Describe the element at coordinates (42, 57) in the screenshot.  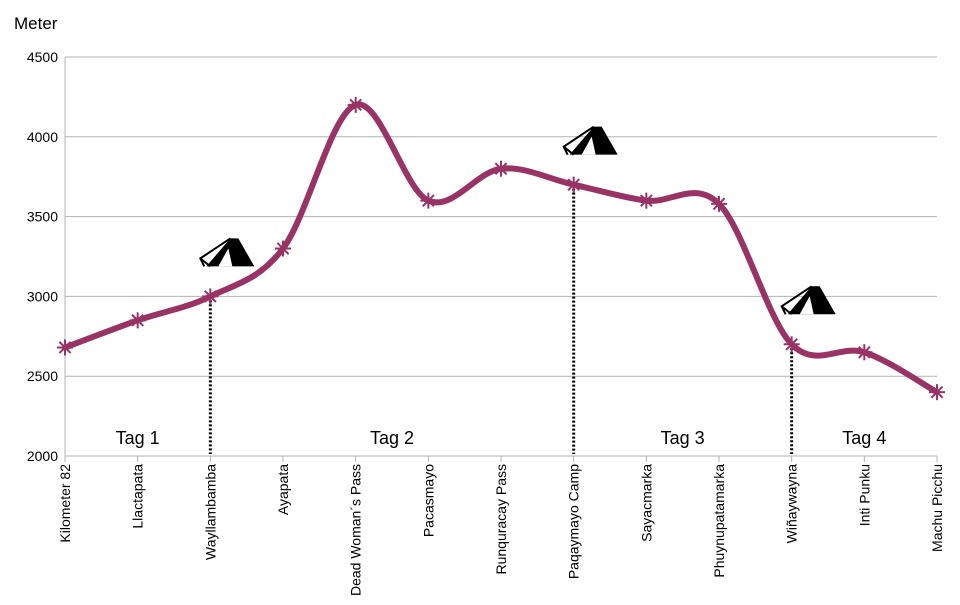
I see `y-tick-label: 4500` at that location.